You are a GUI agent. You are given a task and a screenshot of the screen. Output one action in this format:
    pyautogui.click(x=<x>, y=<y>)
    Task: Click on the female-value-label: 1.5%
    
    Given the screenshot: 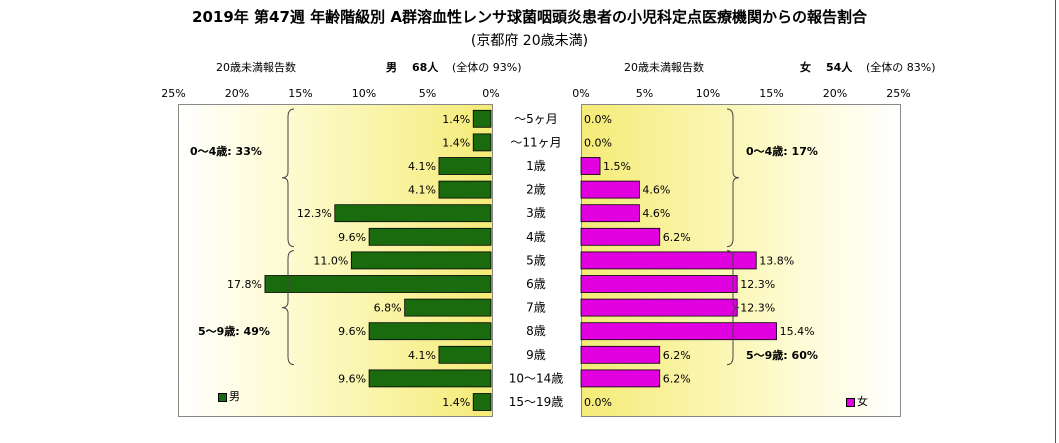 What is the action you would take?
    pyautogui.click(x=617, y=166)
    